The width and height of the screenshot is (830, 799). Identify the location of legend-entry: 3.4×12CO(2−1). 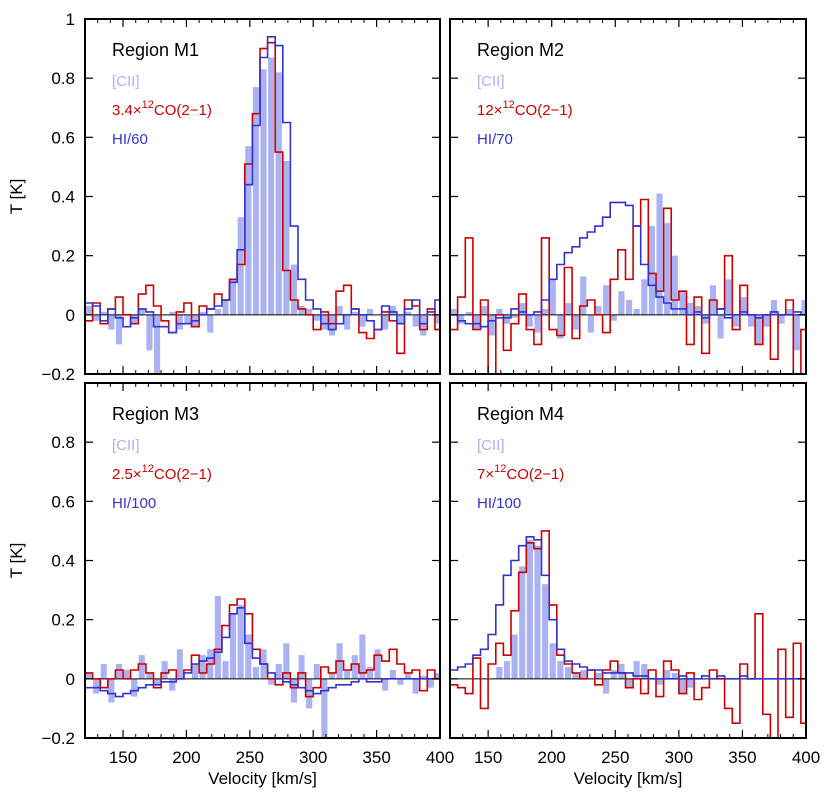
(162, 109).